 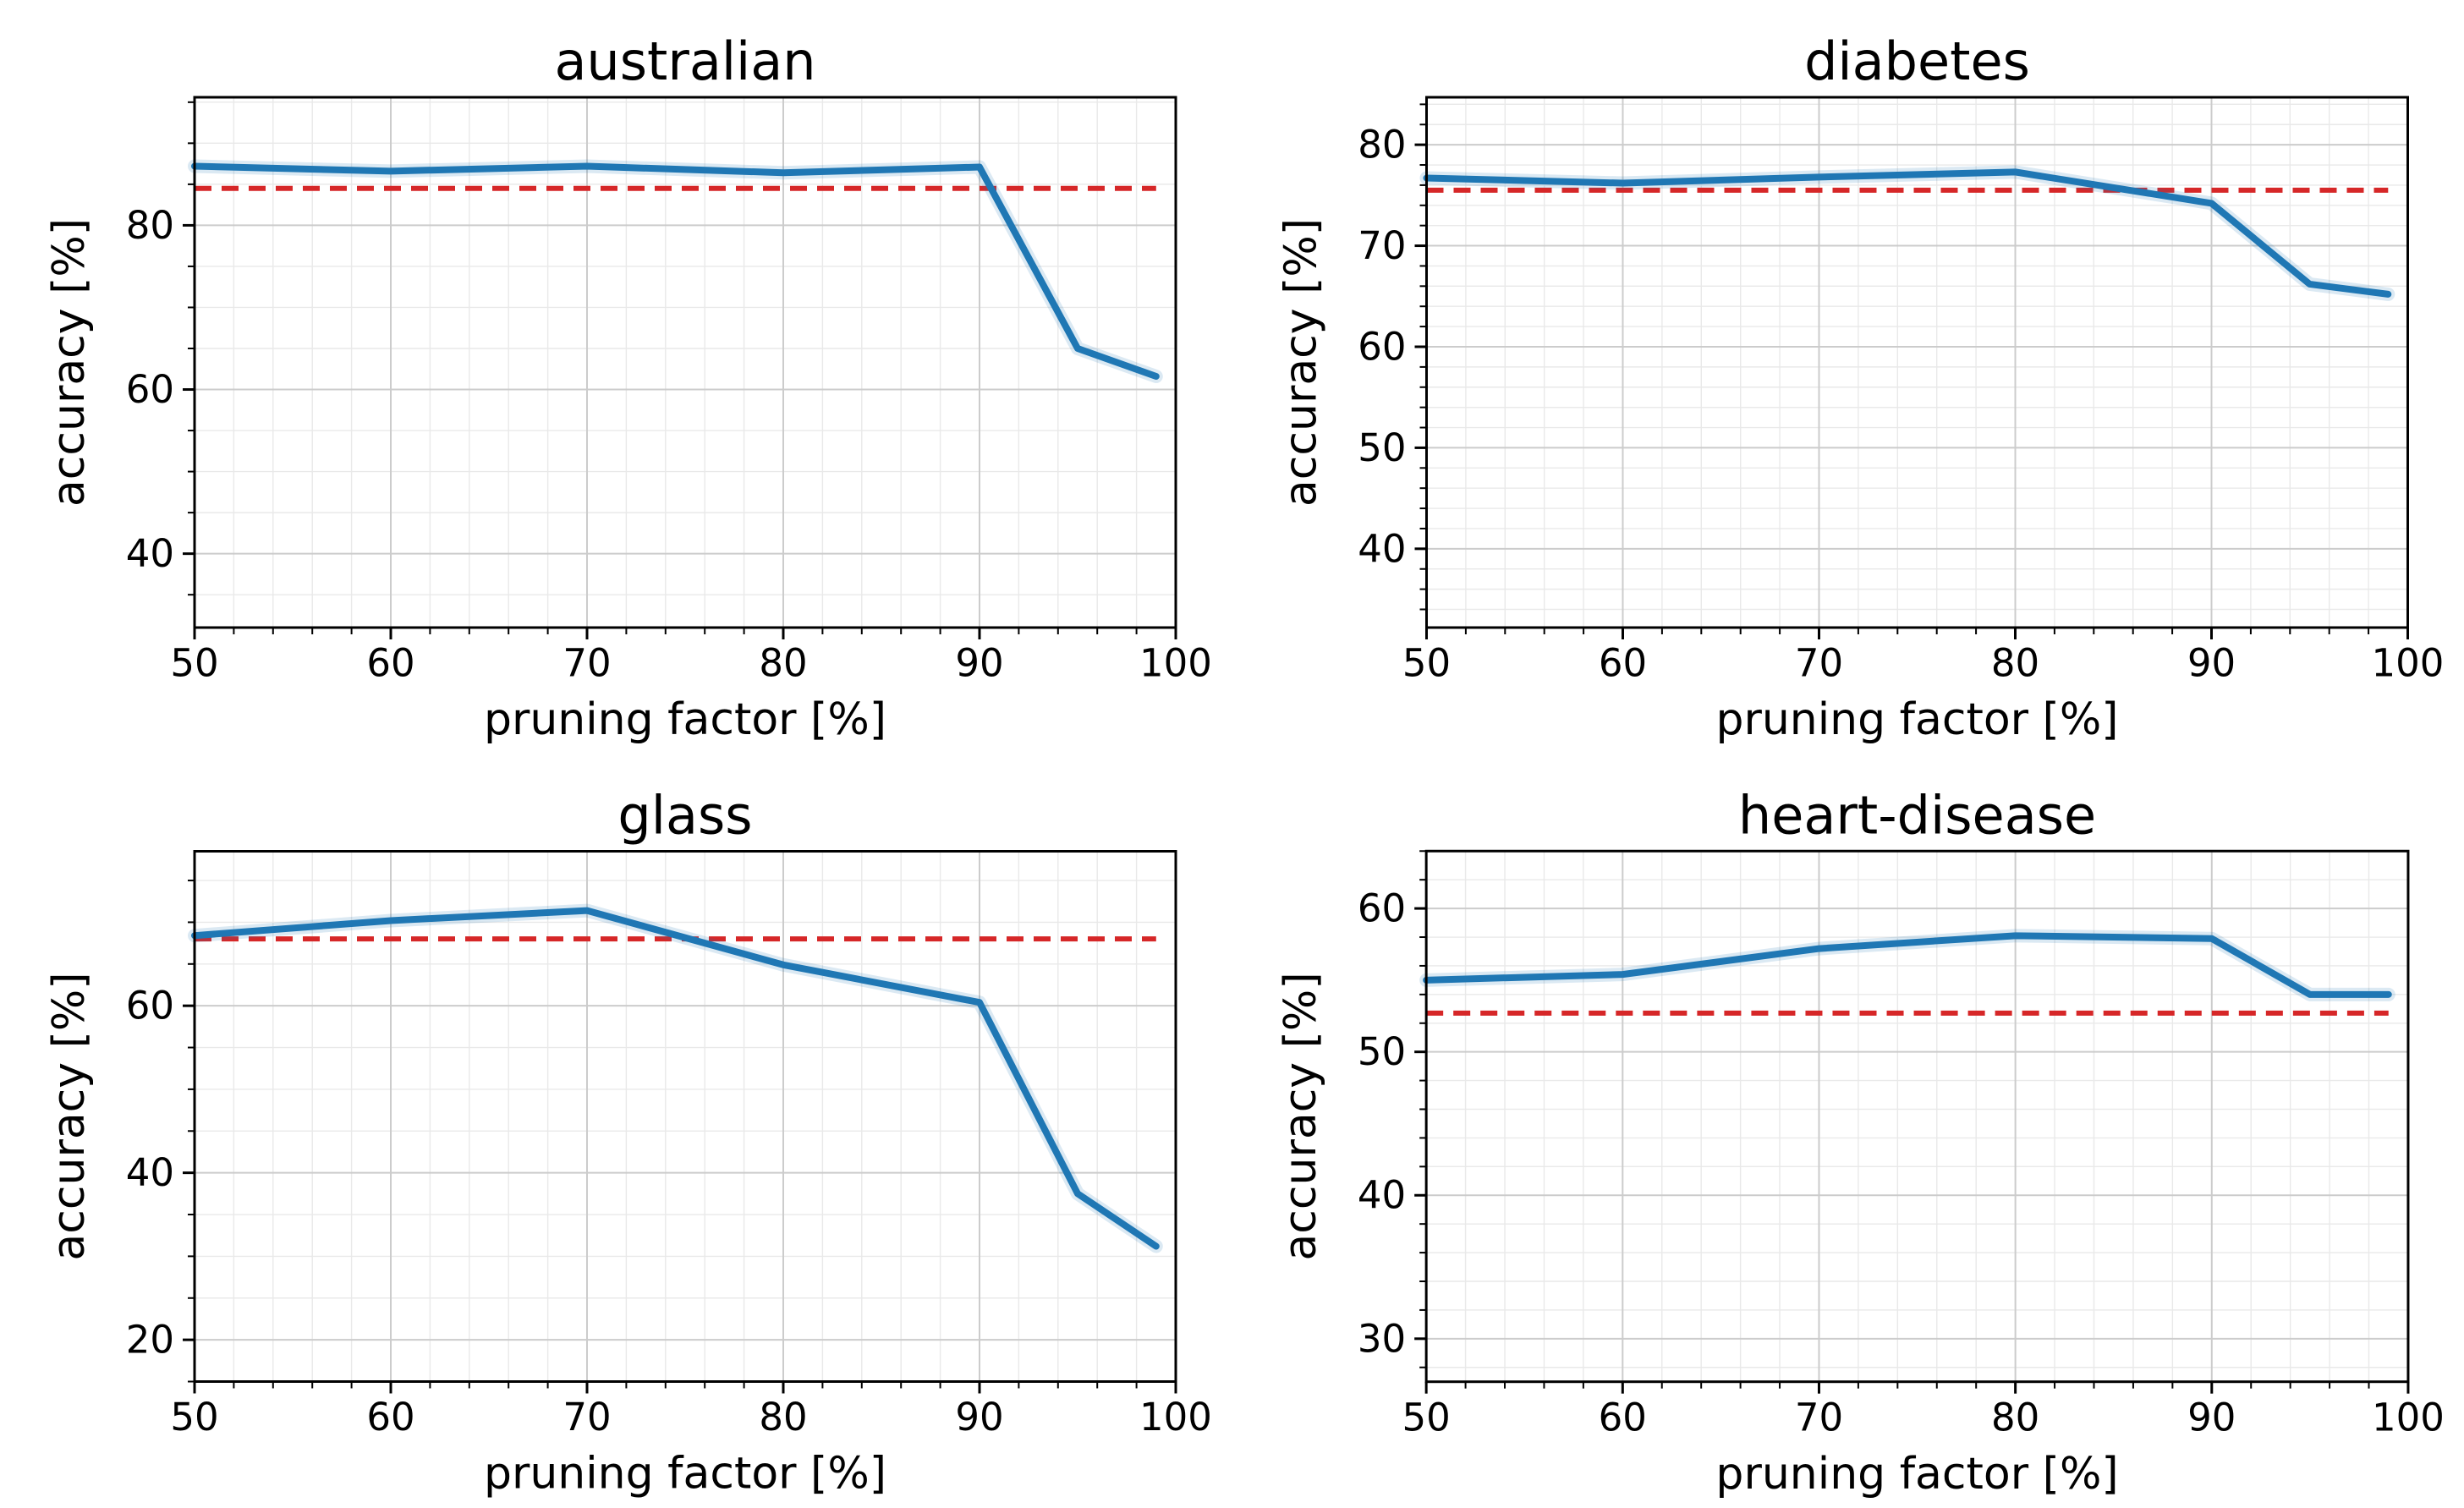 I want to click on chart-title: heart-disease, so click(x=1917, y=815).